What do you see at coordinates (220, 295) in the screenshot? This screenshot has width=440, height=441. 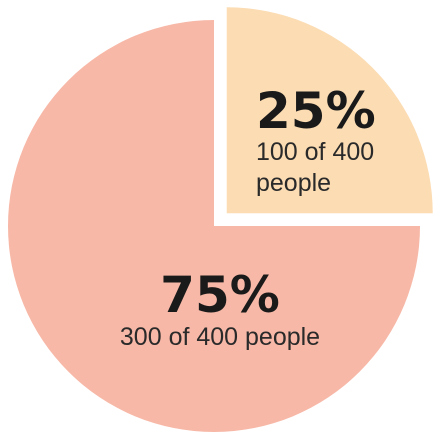 I see `slice-majority-percent-label: 75%` at bounding box center [220, 295].